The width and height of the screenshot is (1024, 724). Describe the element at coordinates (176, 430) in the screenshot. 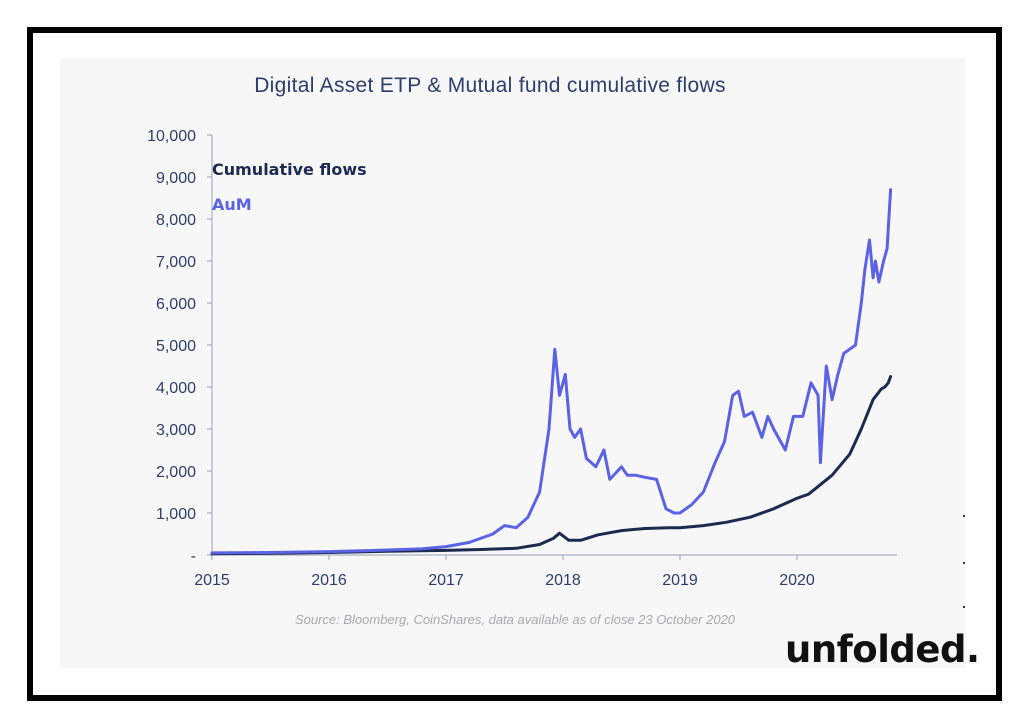

I see `y-tick-label: 3,000` at that location.